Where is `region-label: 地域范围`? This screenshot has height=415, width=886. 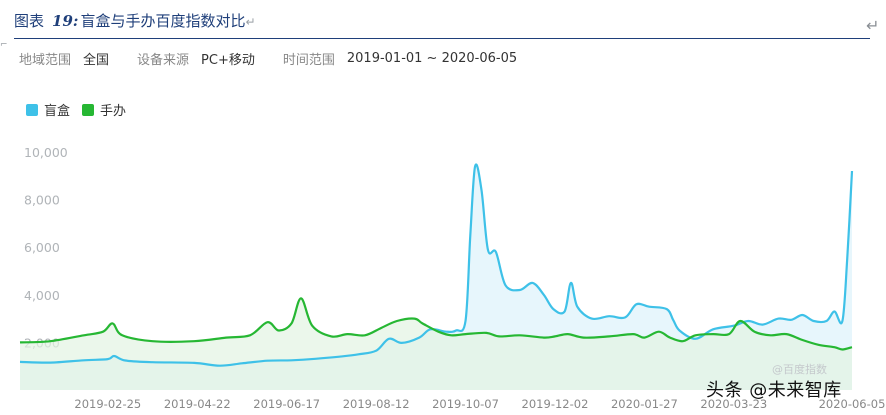 region-label: 地域范围 is located at coordinates (45, 60).